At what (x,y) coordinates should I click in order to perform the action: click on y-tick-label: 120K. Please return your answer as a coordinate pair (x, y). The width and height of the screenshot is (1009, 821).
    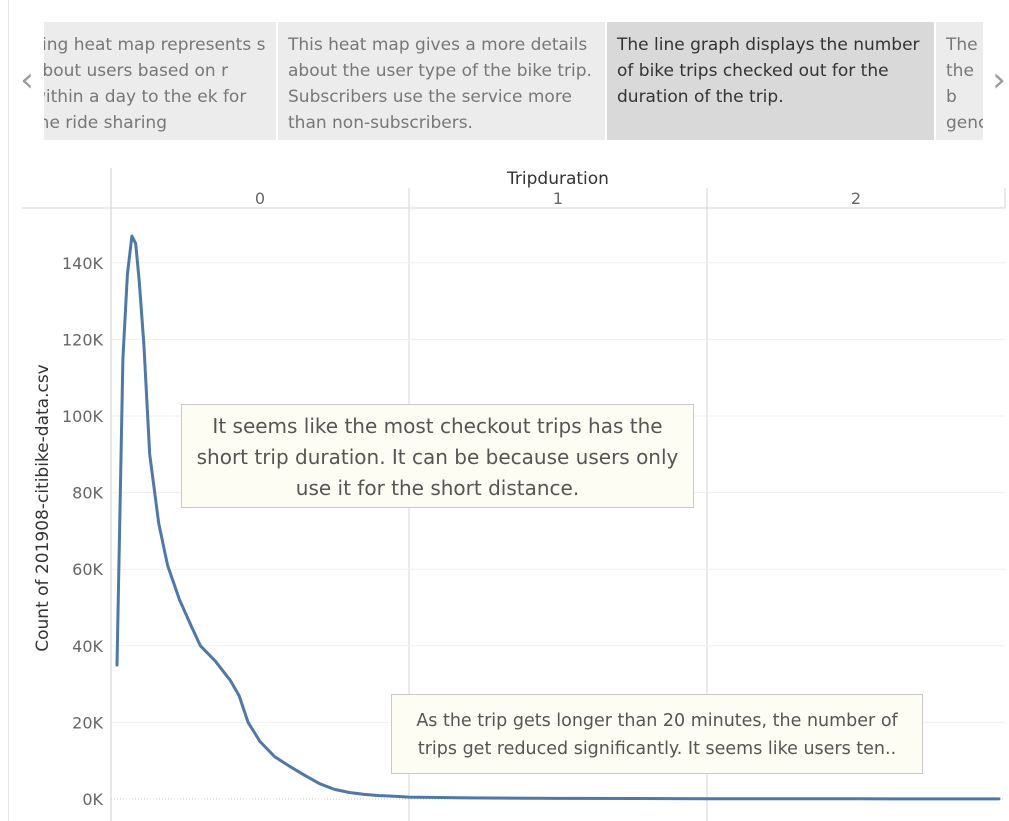
    Looking at the image, I should click on (83, 339).